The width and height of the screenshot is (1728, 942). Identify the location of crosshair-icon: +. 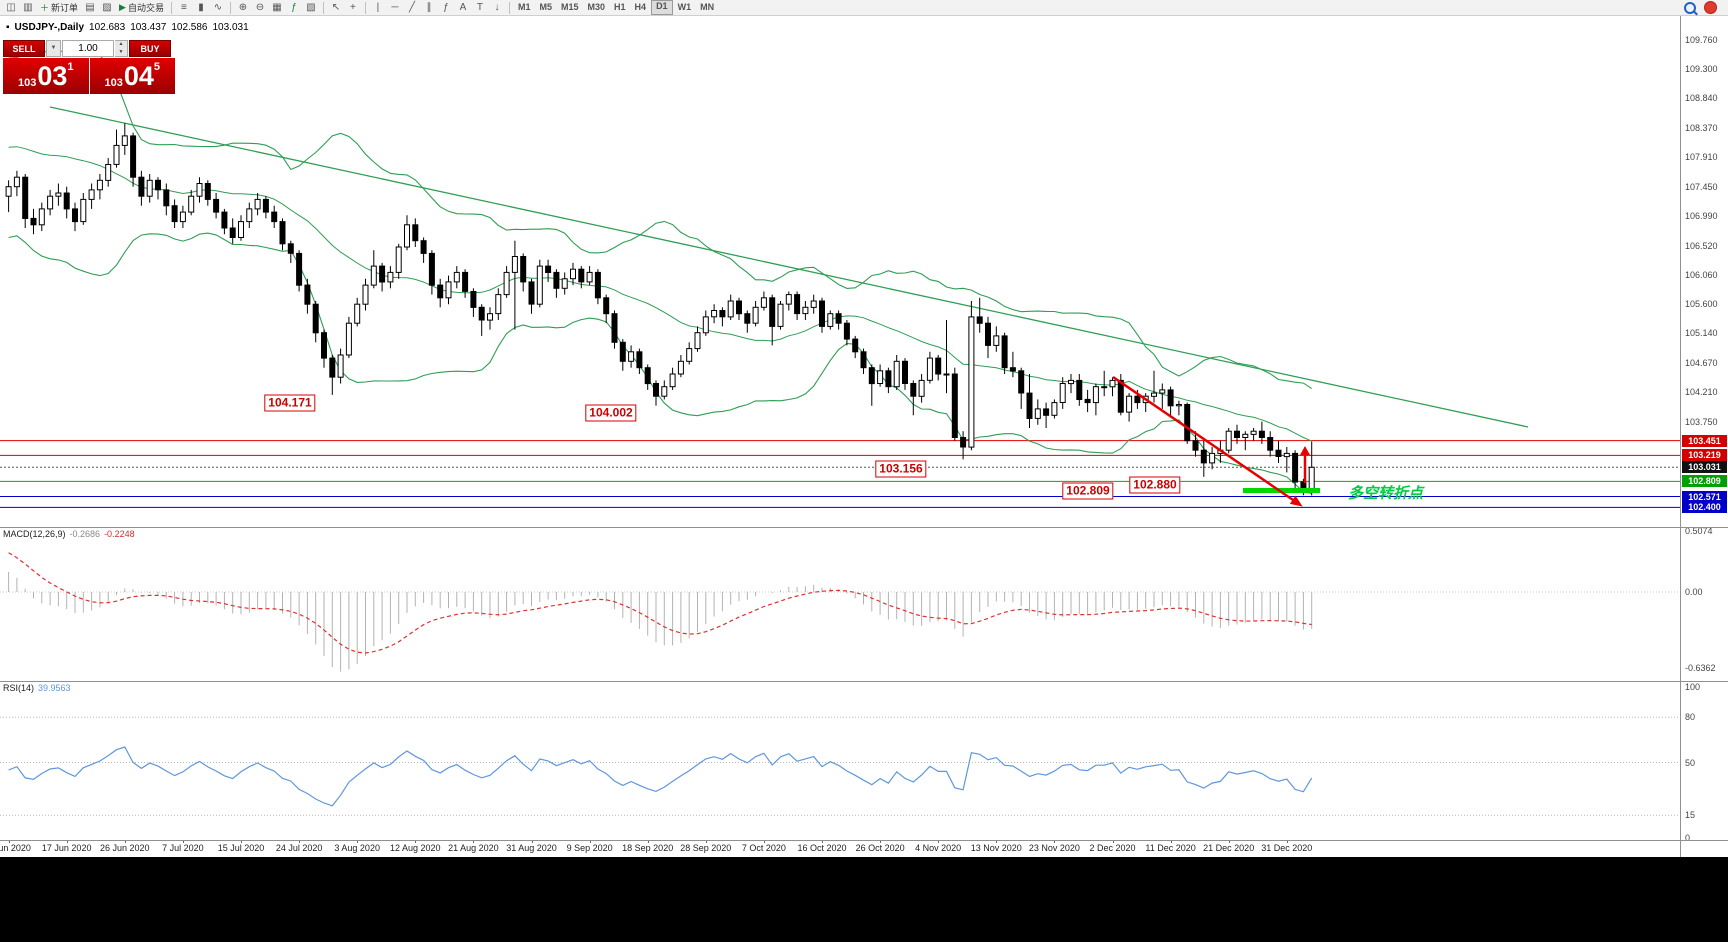
(353, 7).